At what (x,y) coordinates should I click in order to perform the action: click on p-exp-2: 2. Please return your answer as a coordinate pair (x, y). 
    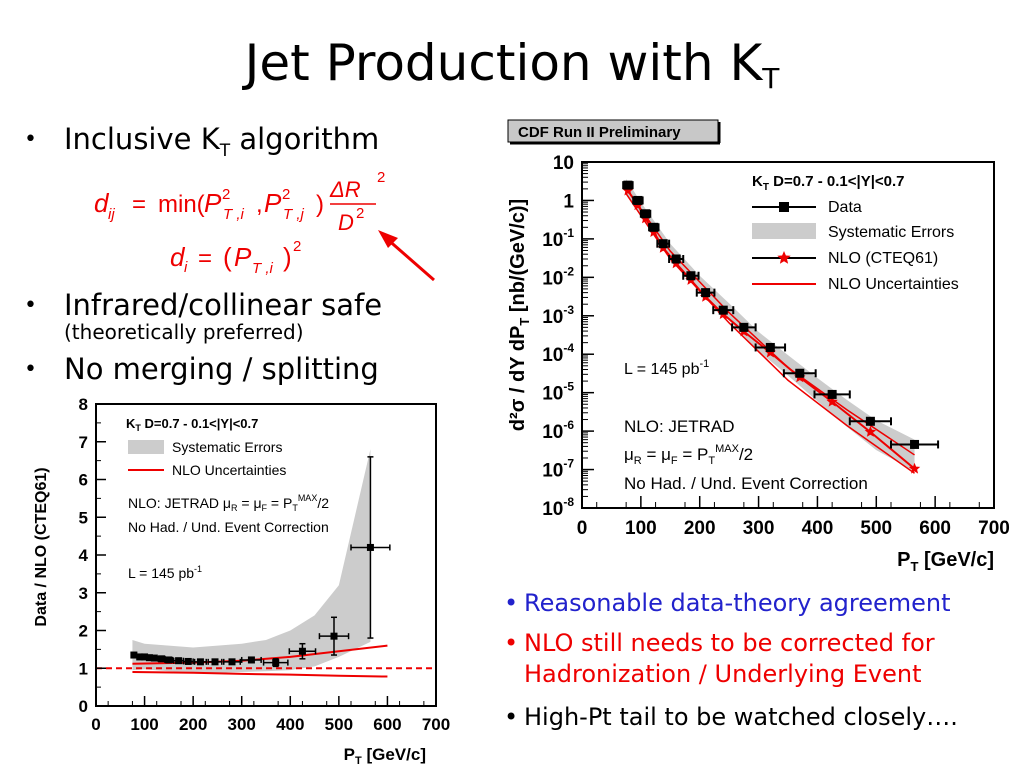
    Looking at the image, I should click on (286, 194).